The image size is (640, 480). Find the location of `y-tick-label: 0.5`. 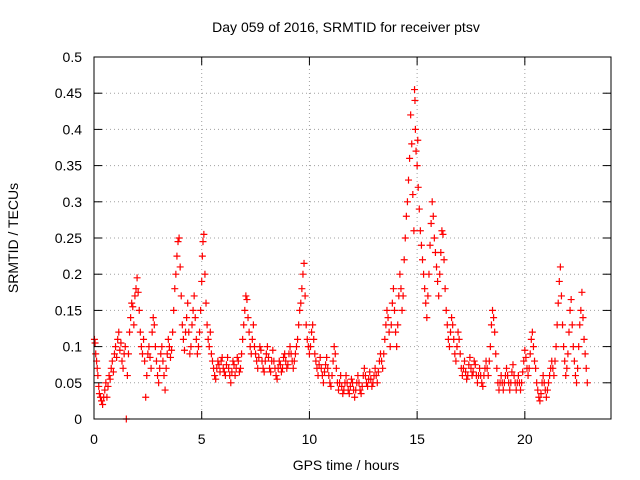

y-tick-label: 0.5 is located at coordinates (73, 57).